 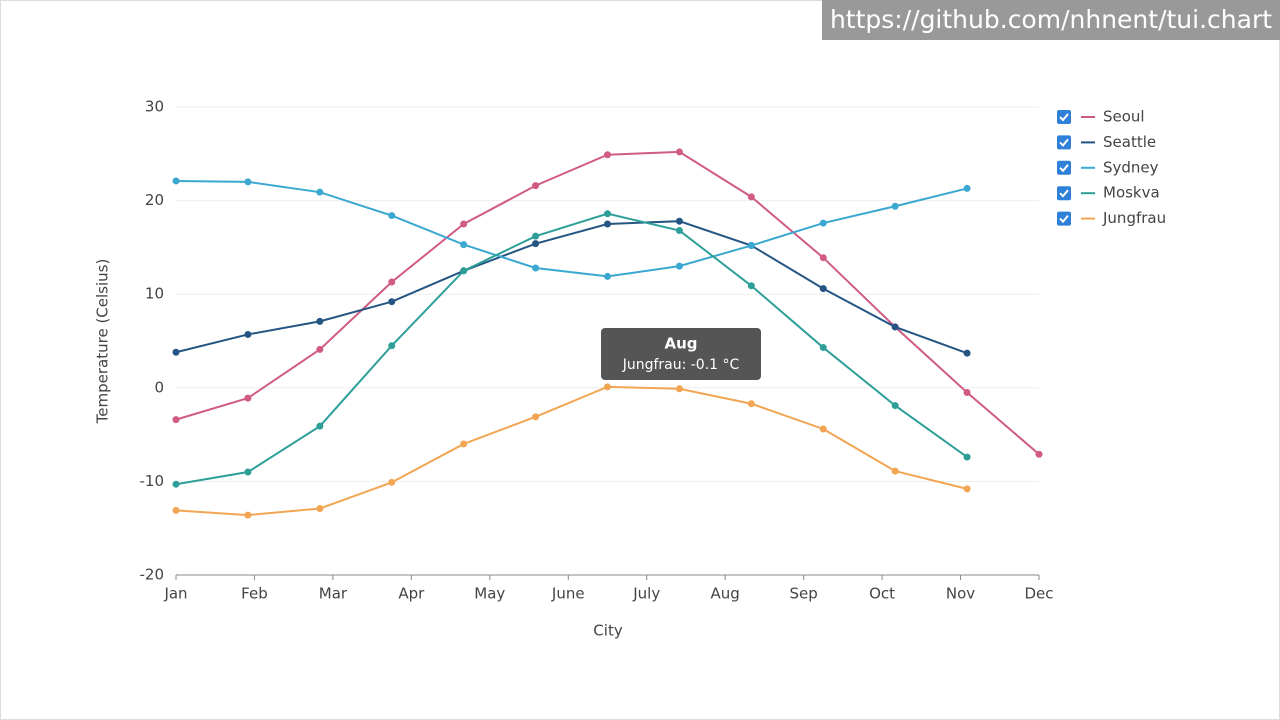 I want to click on x-tick-label: Nov, so click(x=960, y=594).